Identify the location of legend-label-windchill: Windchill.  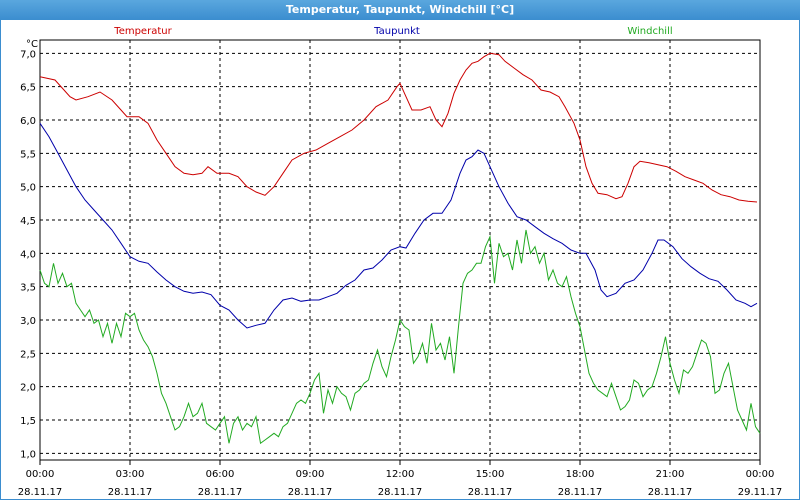
(649, 31).